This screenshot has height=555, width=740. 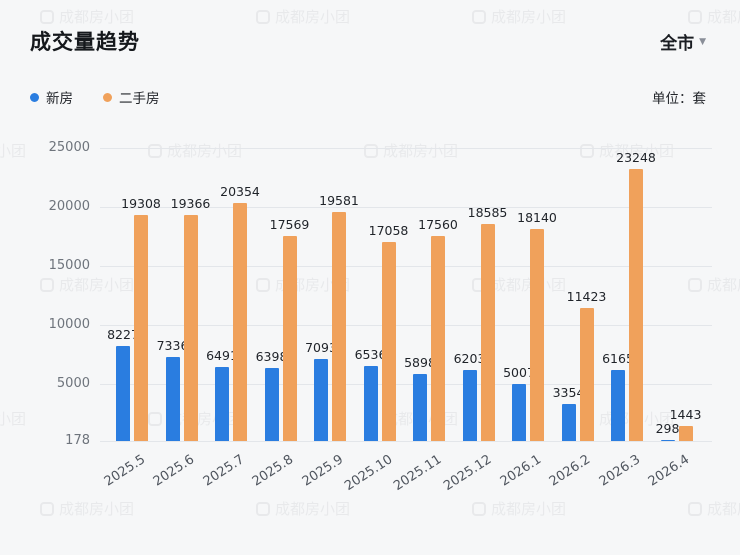 What do you see at coordinates (174, 471) in the screenshot?
I see `x-axis-label-2025.6: 2025.6` at bounding box center [174, 471].